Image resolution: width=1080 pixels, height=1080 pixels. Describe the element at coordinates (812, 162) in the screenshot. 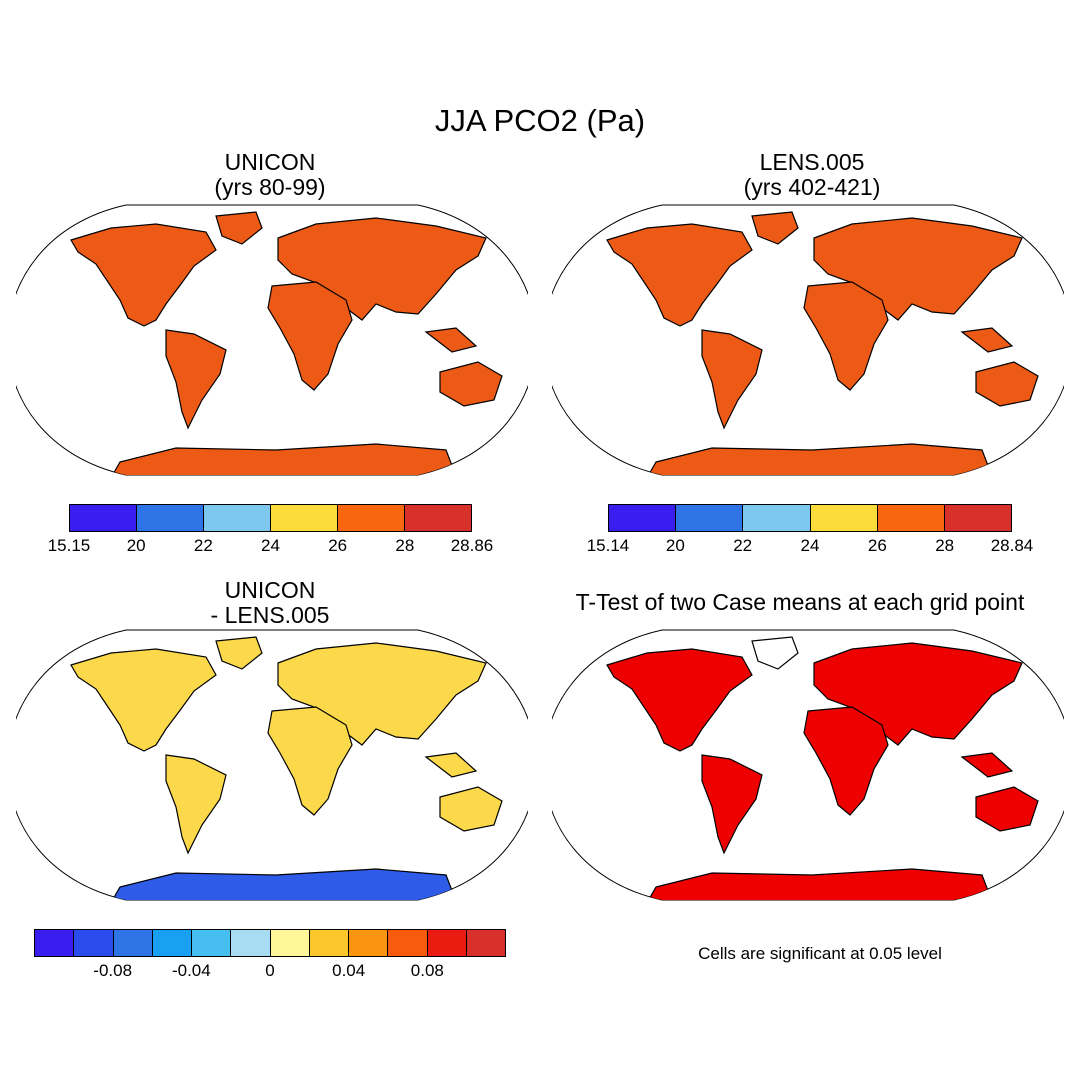

I see `panel-title-line1: LENS.005` at that location.